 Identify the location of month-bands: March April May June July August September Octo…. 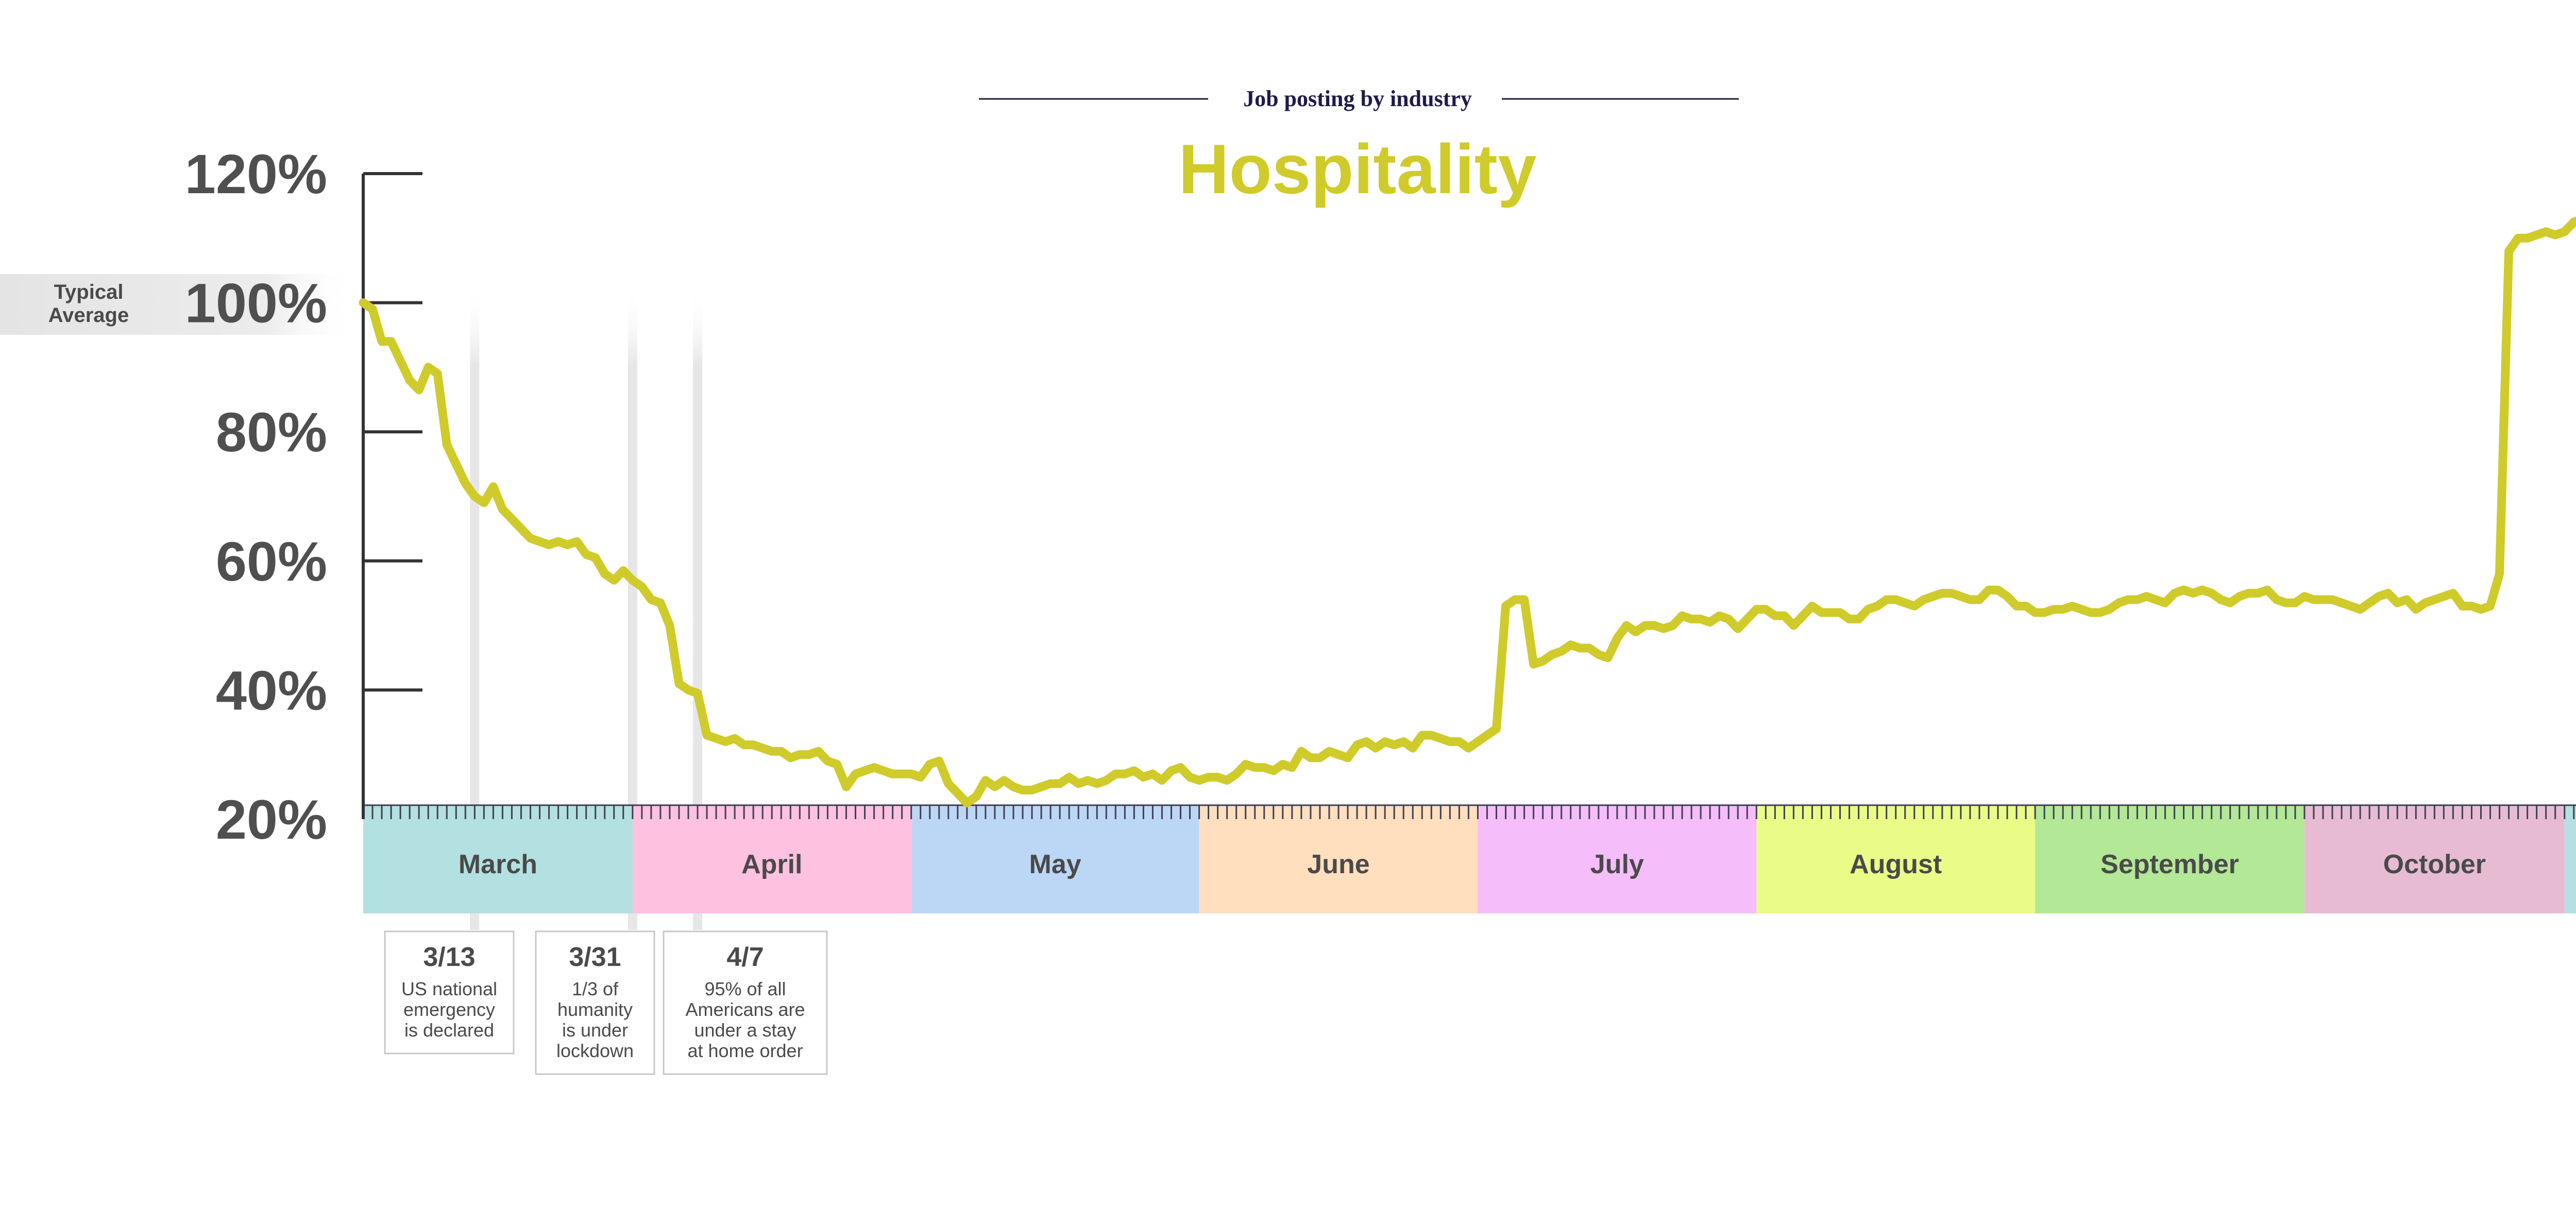
(1470, 859).